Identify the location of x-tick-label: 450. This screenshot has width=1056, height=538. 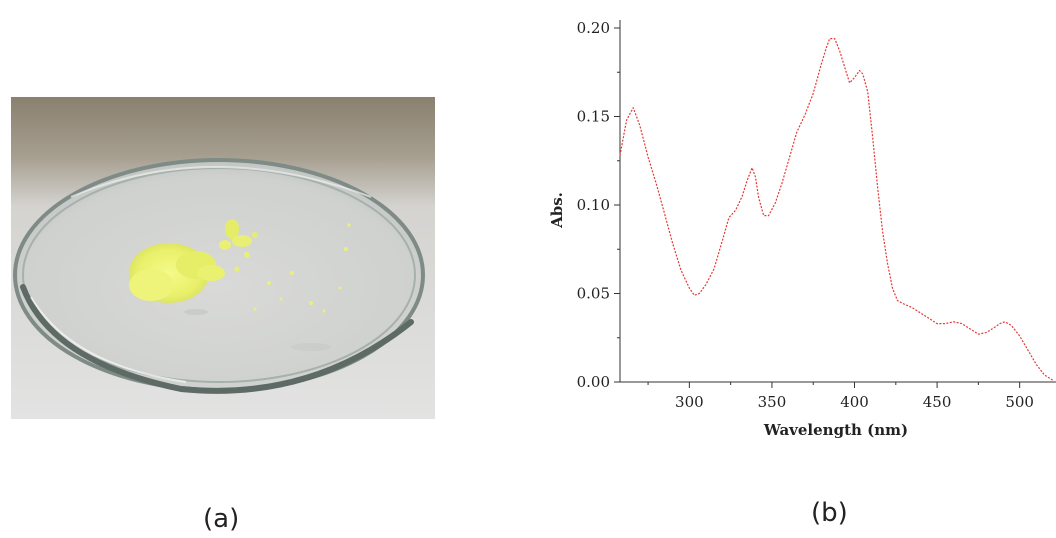
(937, 402).